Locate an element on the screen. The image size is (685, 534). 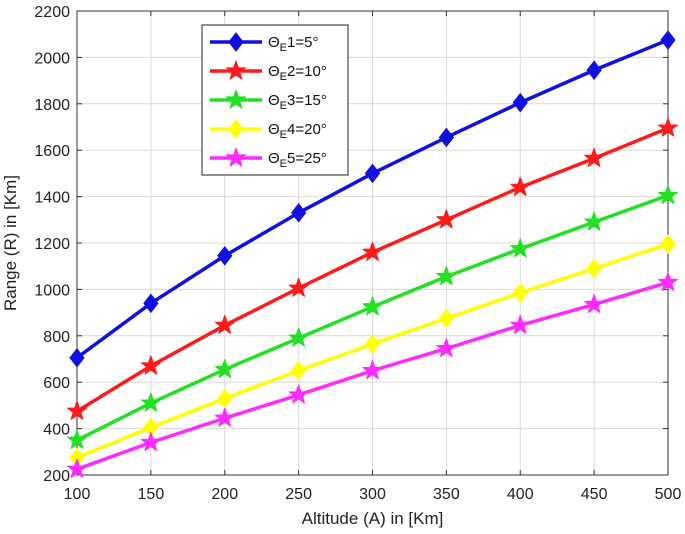
y-tick-label: 800 is located at coordinates (56, 337).